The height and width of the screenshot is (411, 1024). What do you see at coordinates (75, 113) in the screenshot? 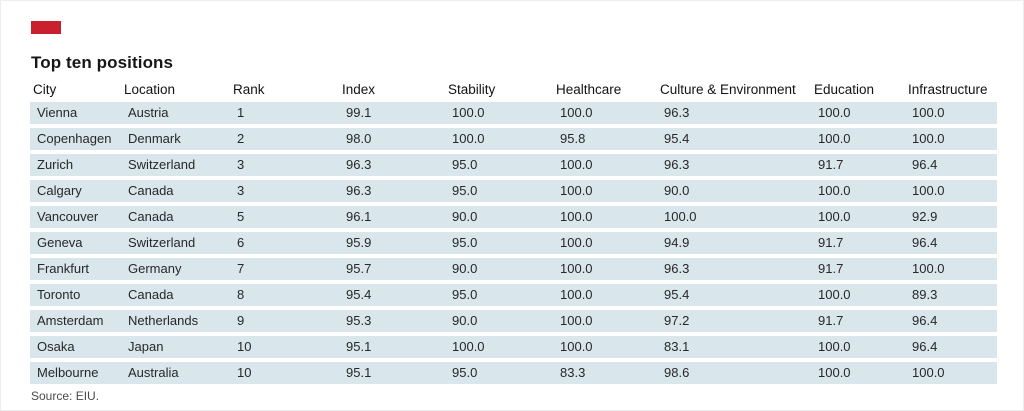
I see `table-cell: Vienna` at bounding box center [75, 113].